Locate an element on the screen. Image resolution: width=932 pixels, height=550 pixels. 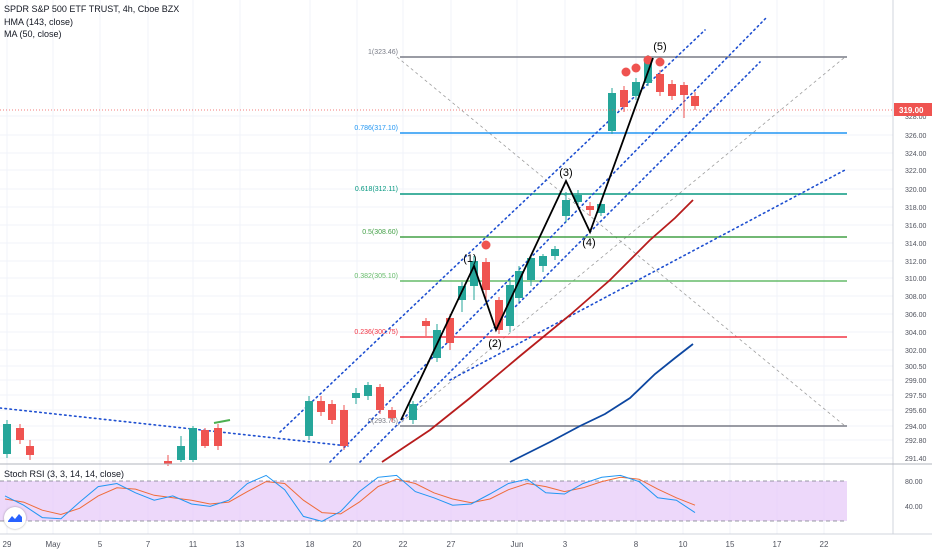
y-tick-label: 312.00 is located at coordinates (916, 262).